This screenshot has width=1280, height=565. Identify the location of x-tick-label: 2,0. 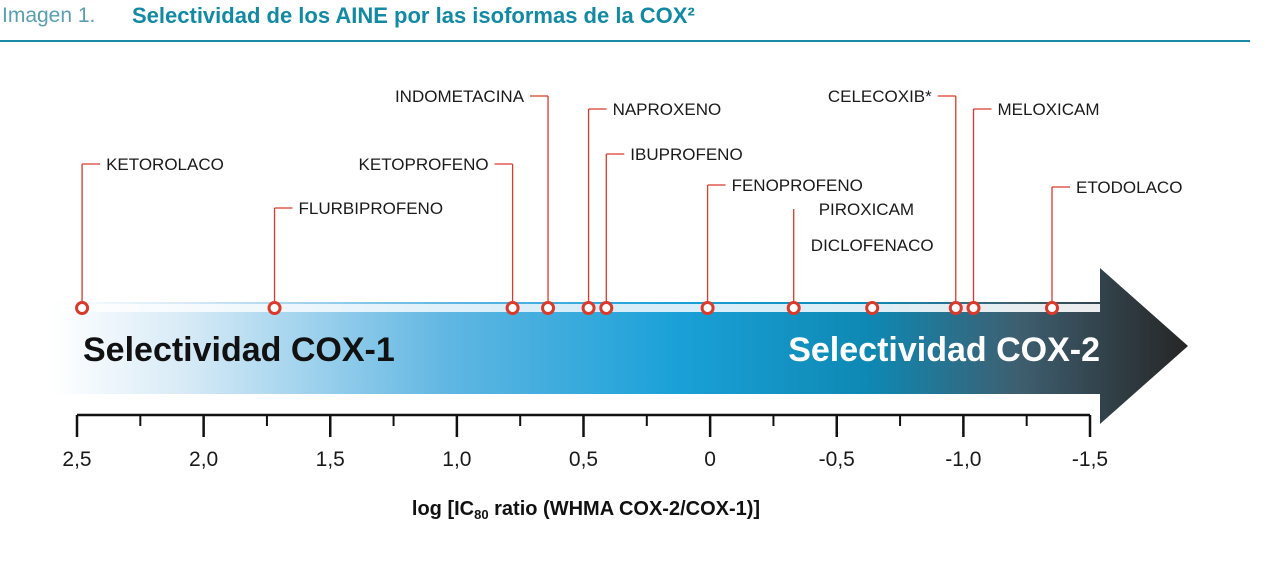
(203, 459).